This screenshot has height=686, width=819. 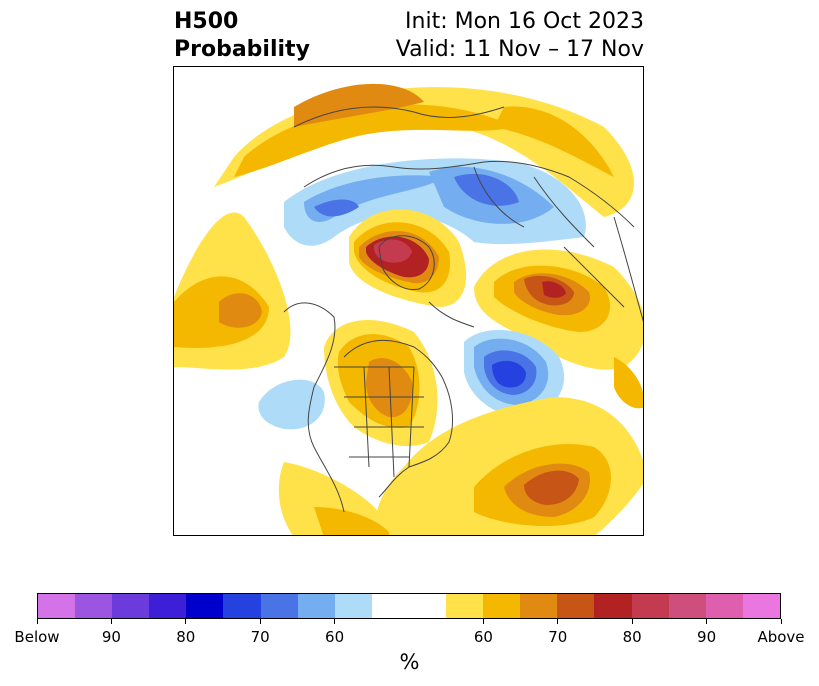 I want to click on init-date: Init: Mon 16 Oct 2023, so click(x=524, y=21).